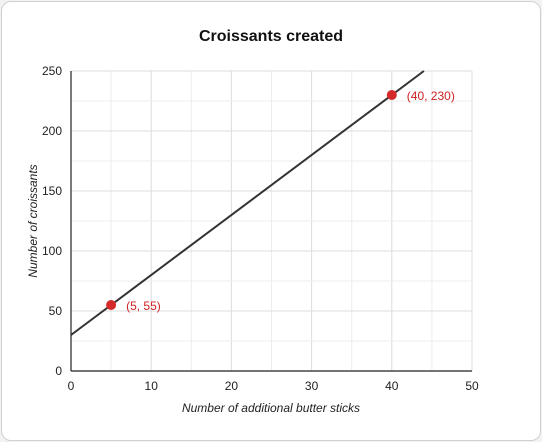  Describe the element at coordinates (52, 191) in the screenshot. I see `y-tick-label: 150` at that location.